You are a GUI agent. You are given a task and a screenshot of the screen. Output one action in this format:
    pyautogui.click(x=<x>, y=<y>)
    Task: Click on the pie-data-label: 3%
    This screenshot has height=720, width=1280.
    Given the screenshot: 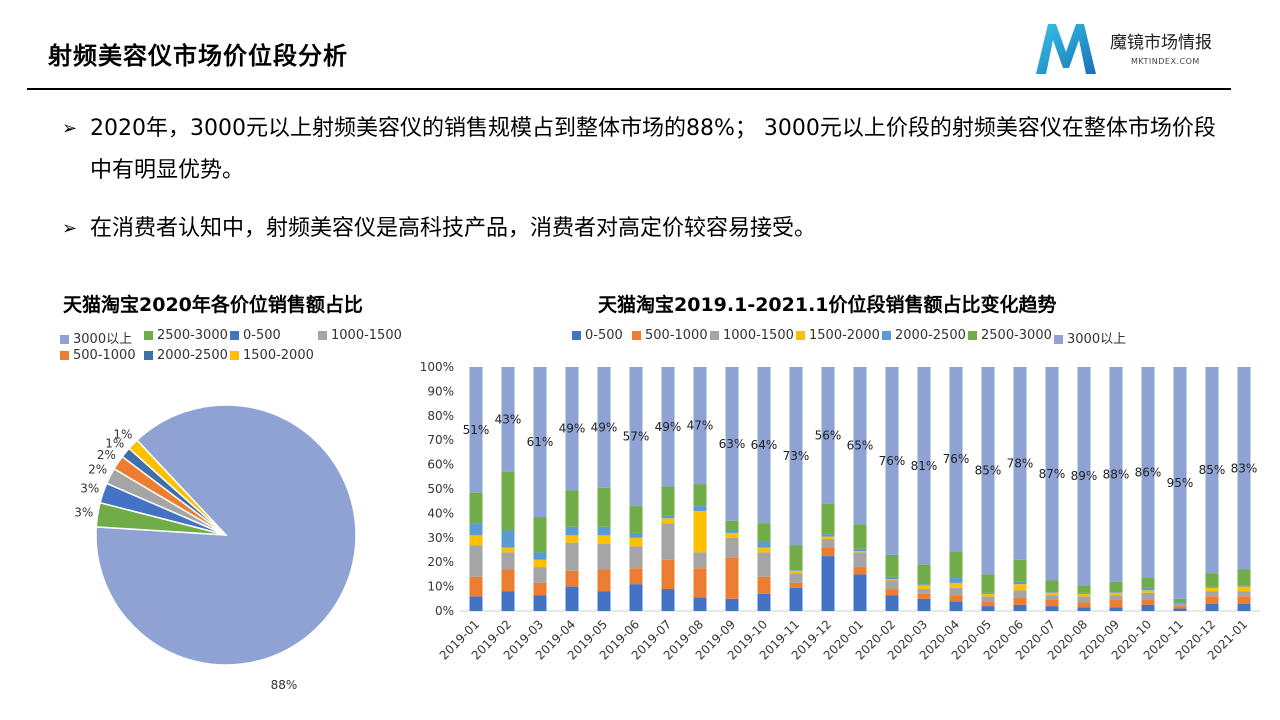 What is the action you would take?
    pyautogui.click(x=89, y=488)
    